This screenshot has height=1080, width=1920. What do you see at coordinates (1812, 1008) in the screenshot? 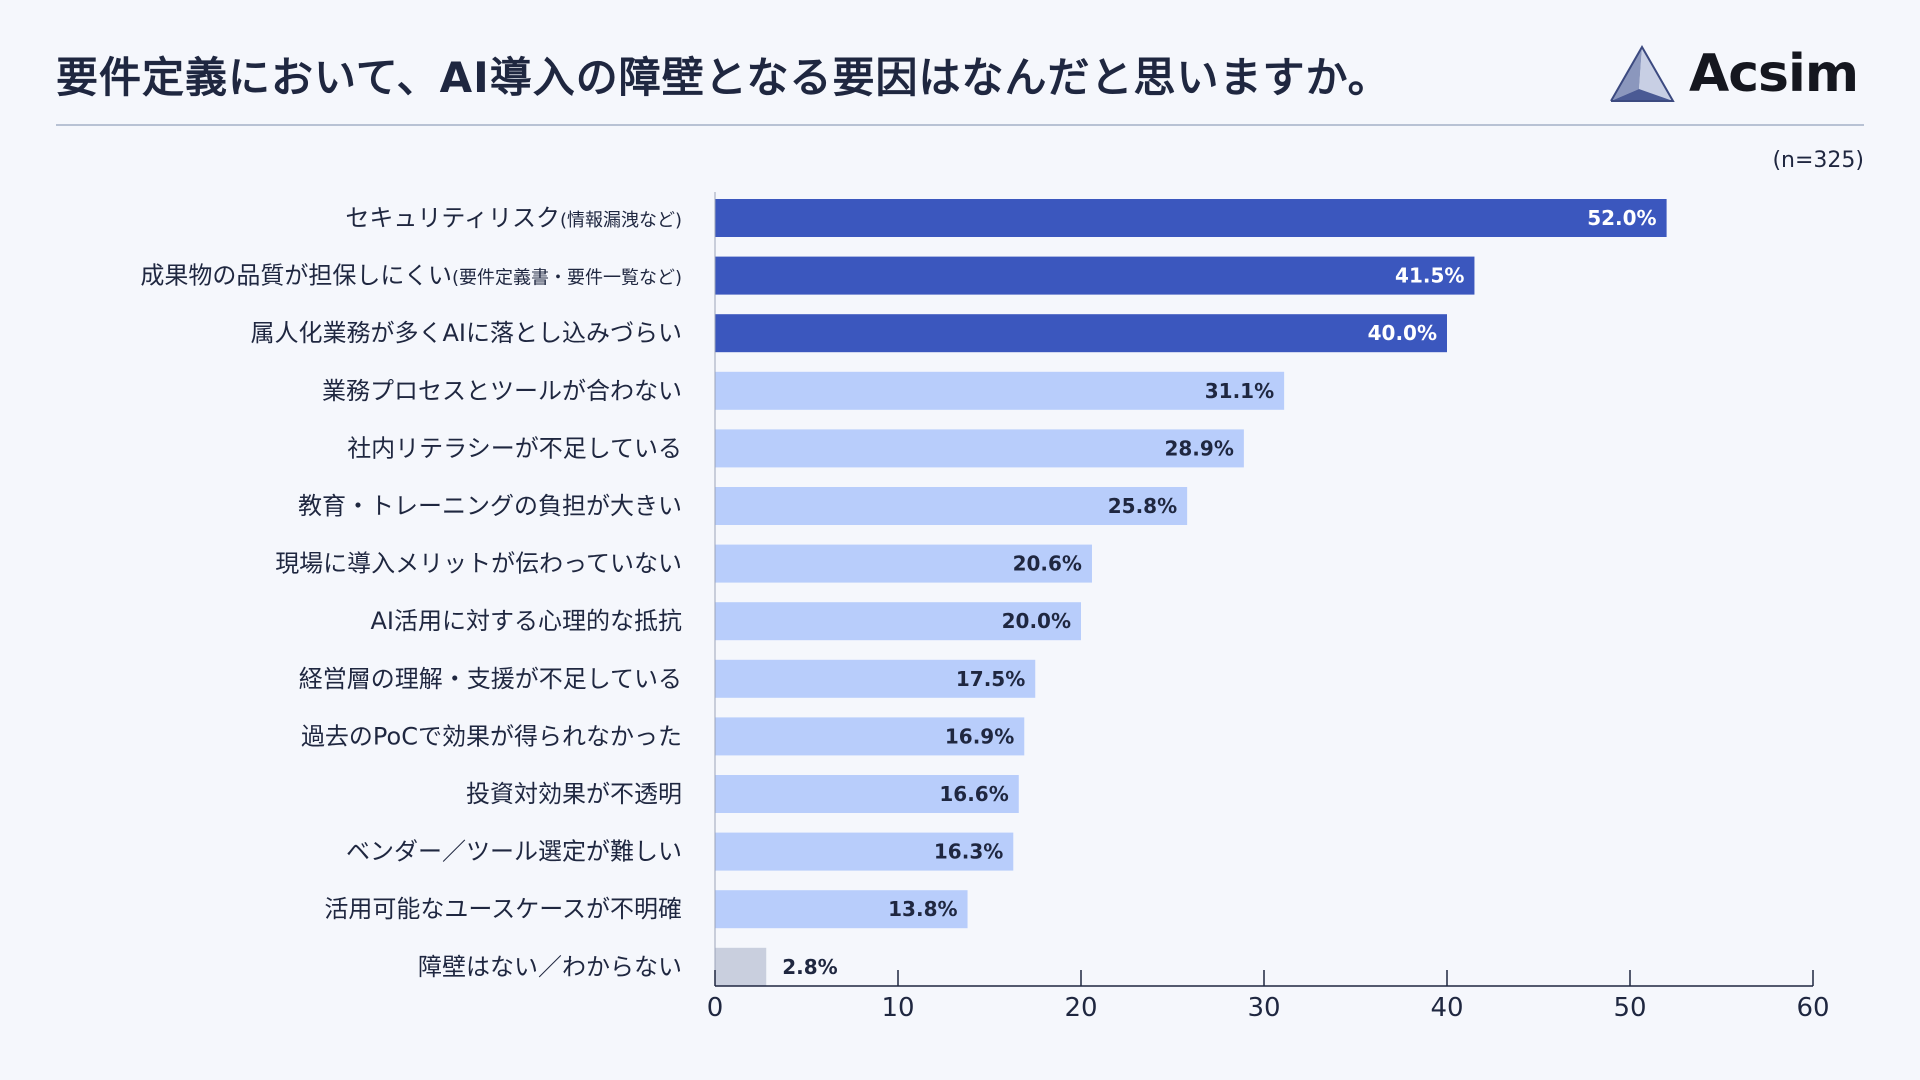
I see `x-tick-label: 60` at bounding box center [1812, 1008].